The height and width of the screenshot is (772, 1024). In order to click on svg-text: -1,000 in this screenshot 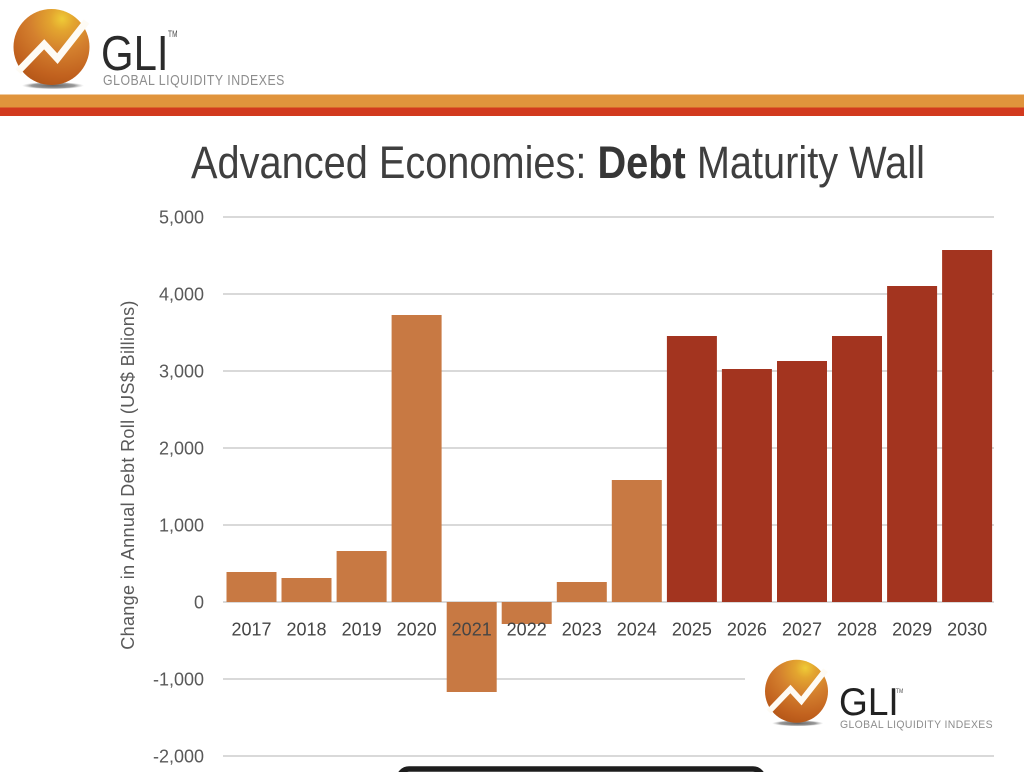, I will do `click(178, 680)`.